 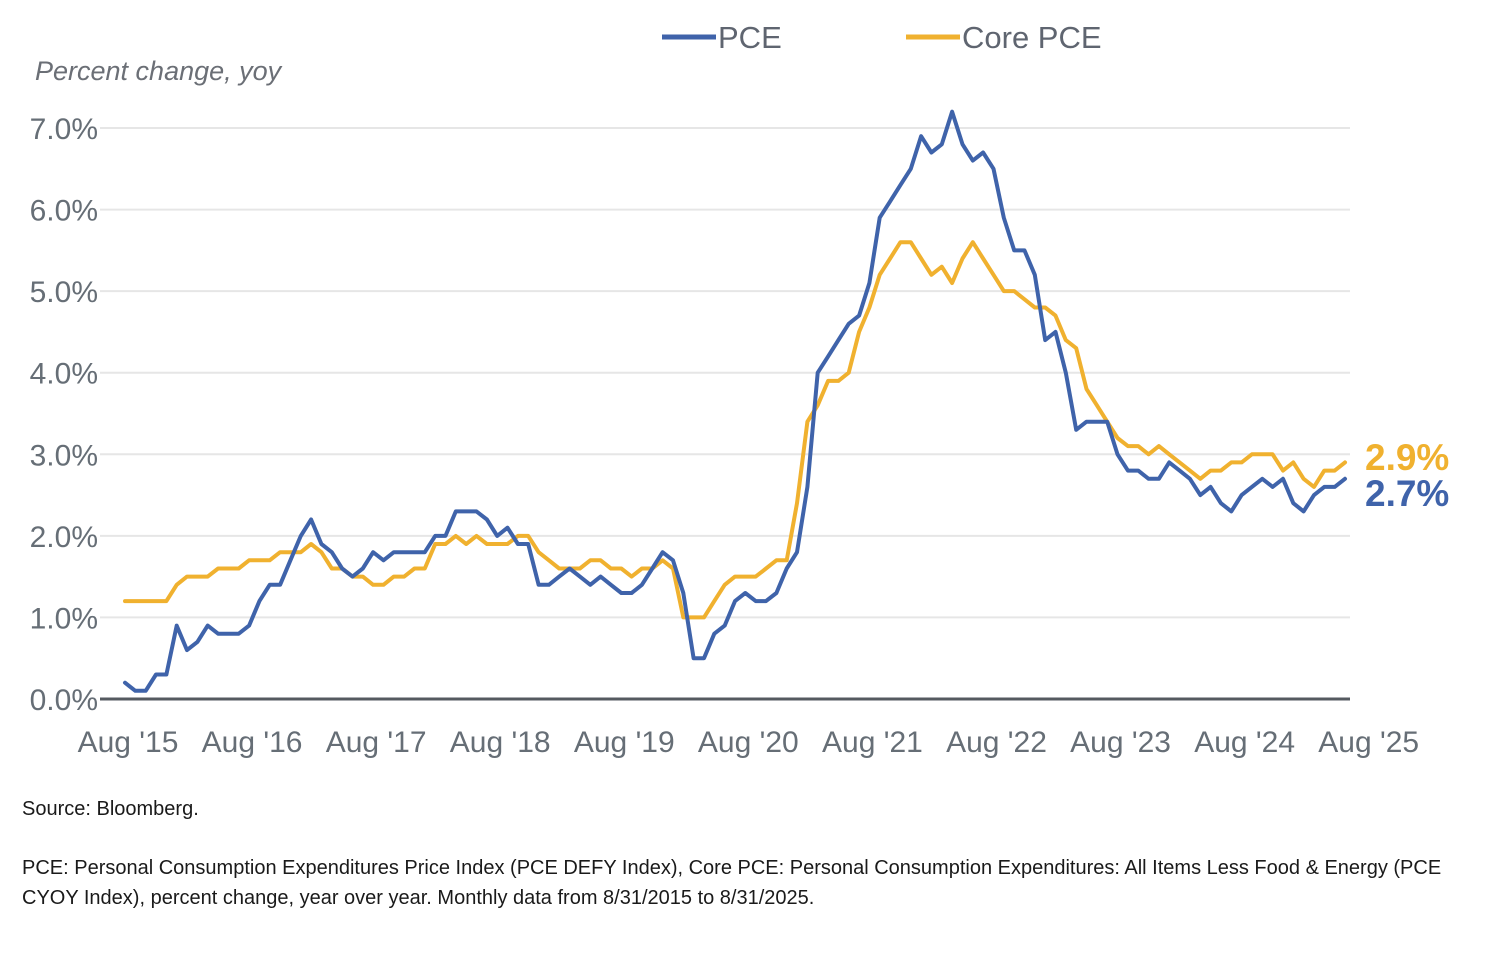 I want to click on x-tick-label: Aug '23, so click(x=1120, y=742).